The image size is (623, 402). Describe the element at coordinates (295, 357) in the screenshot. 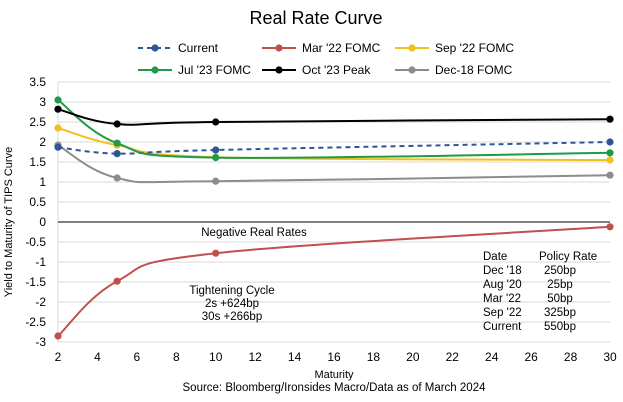

I see `x-tick-label: 14` at that location.